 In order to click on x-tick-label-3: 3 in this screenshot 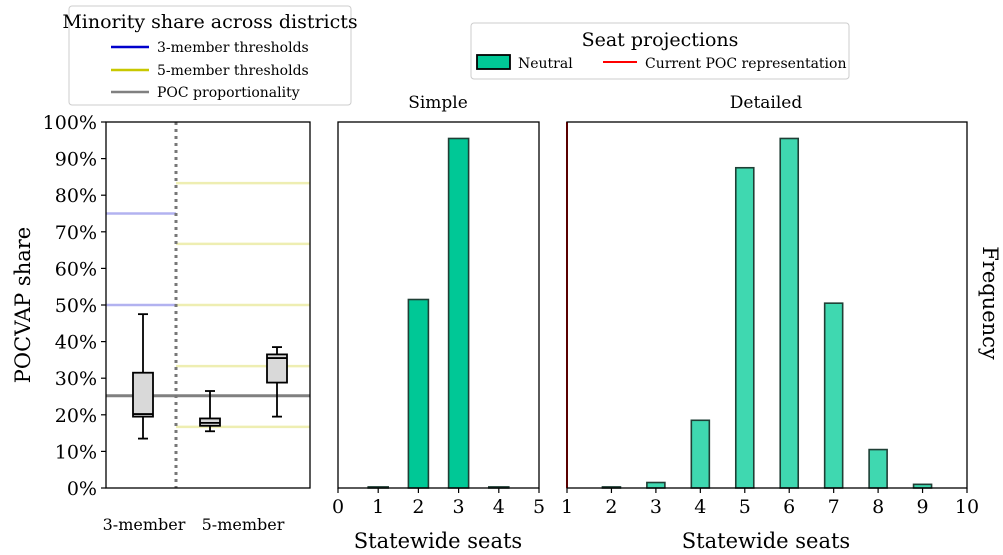, I will do `click(459, 507)`.